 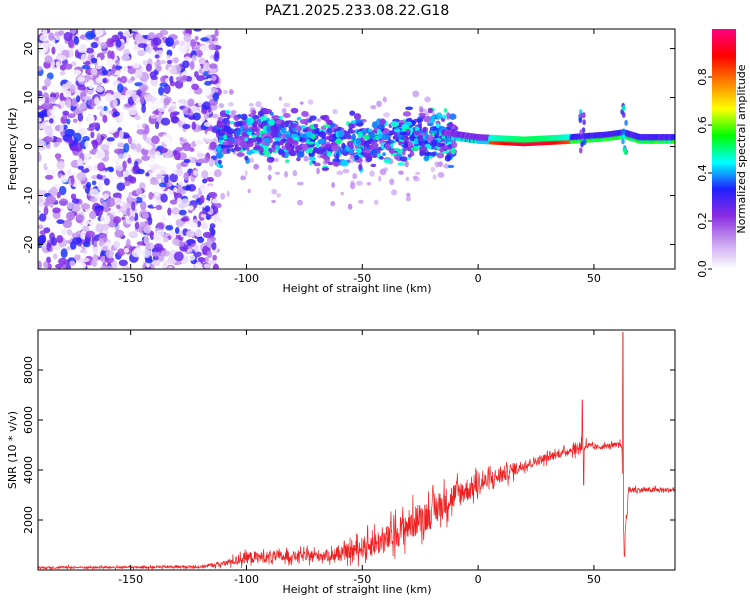 What do you see at coordinates (28, 245) in the screenshot?
I see `y-tick-label: -20` at bounding box center [28, 245].